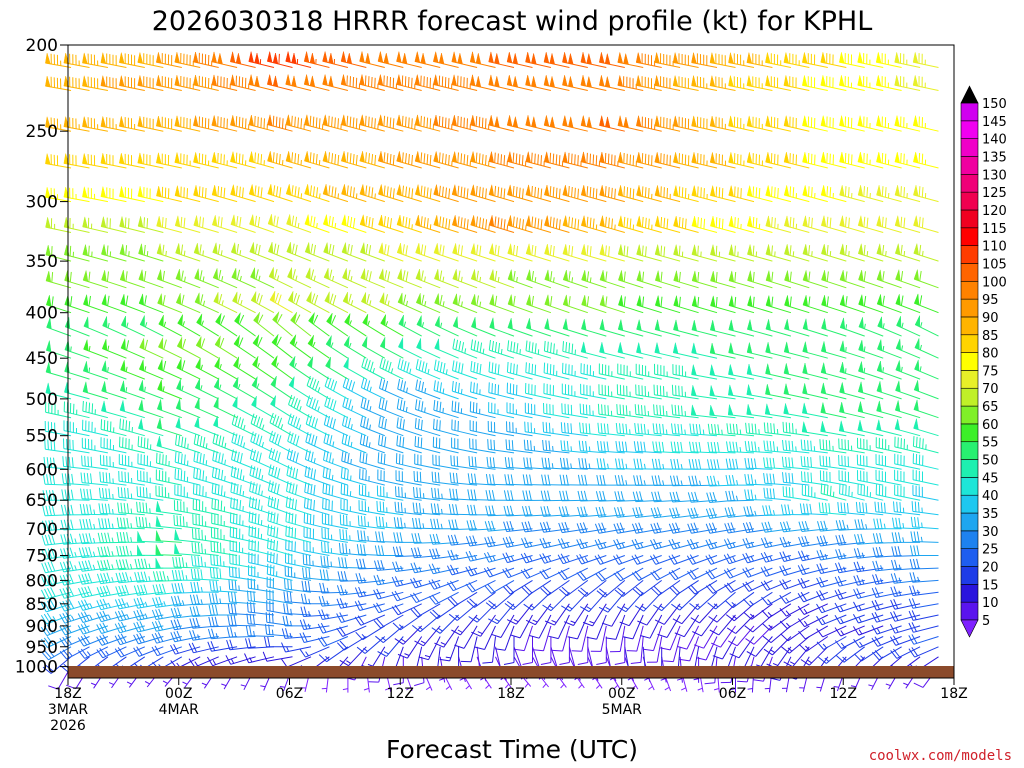  I want to click on colorbar-label: 55, so click(990, 443).